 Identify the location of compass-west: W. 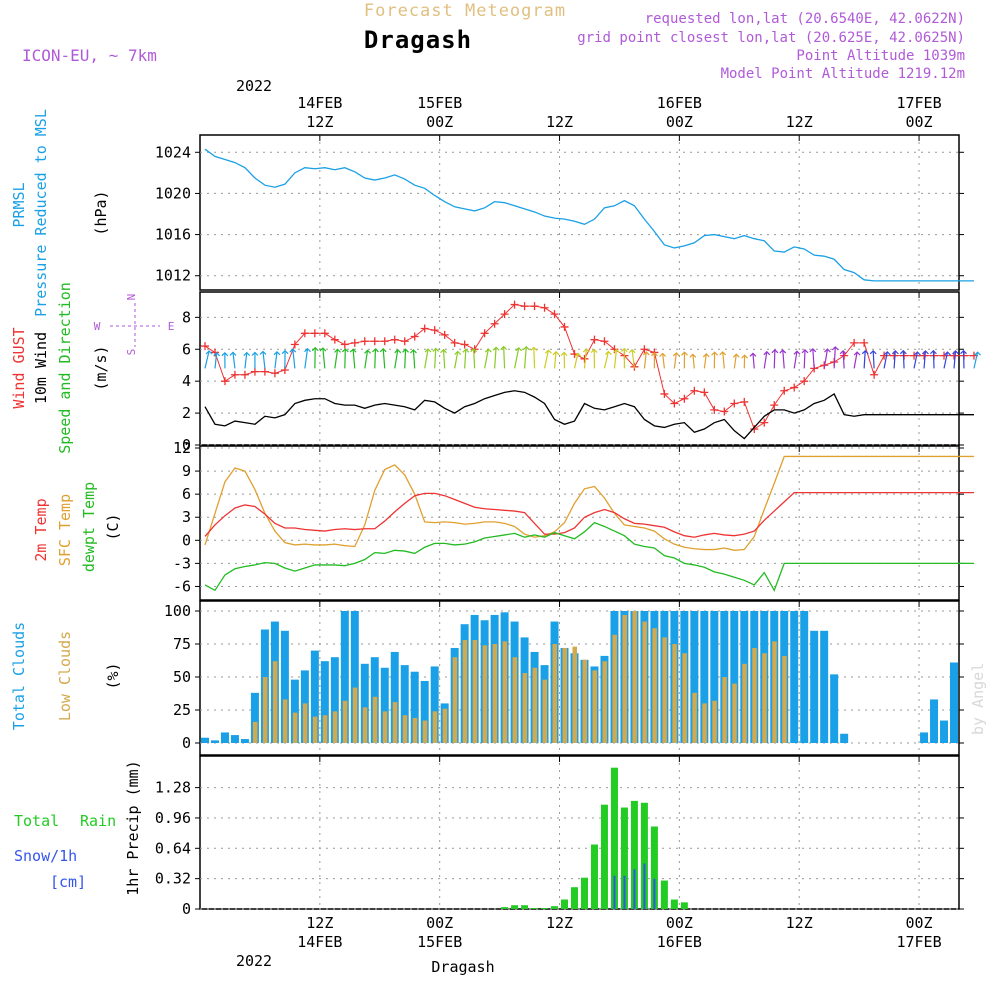
(97, 326).